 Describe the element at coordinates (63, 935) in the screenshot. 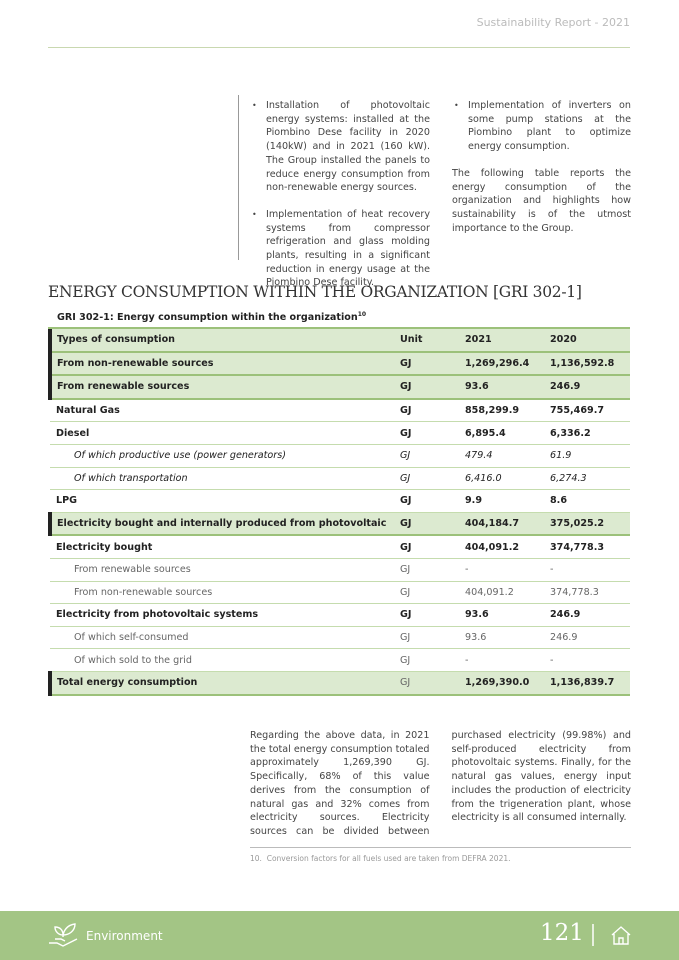

I see `env-icon` at that location.